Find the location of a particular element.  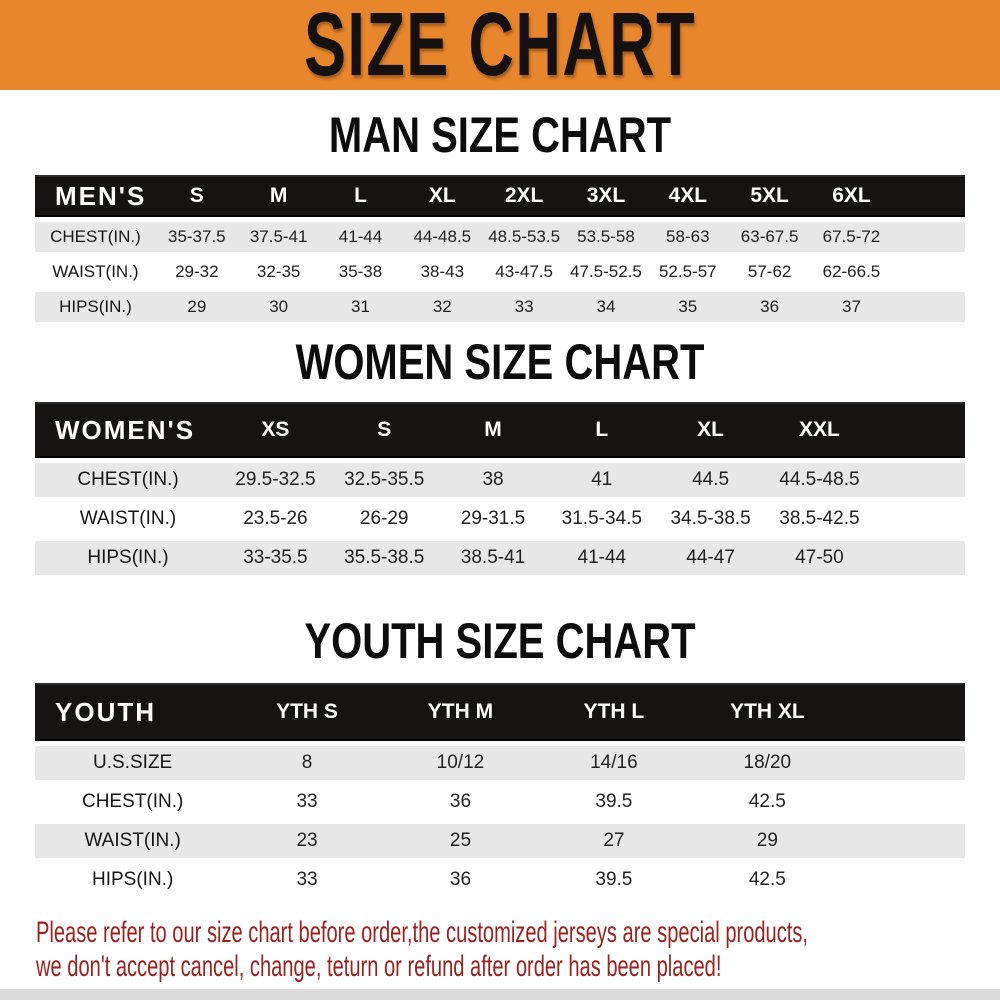

table-cell: 58-63 is located at coordinates (687, 237).